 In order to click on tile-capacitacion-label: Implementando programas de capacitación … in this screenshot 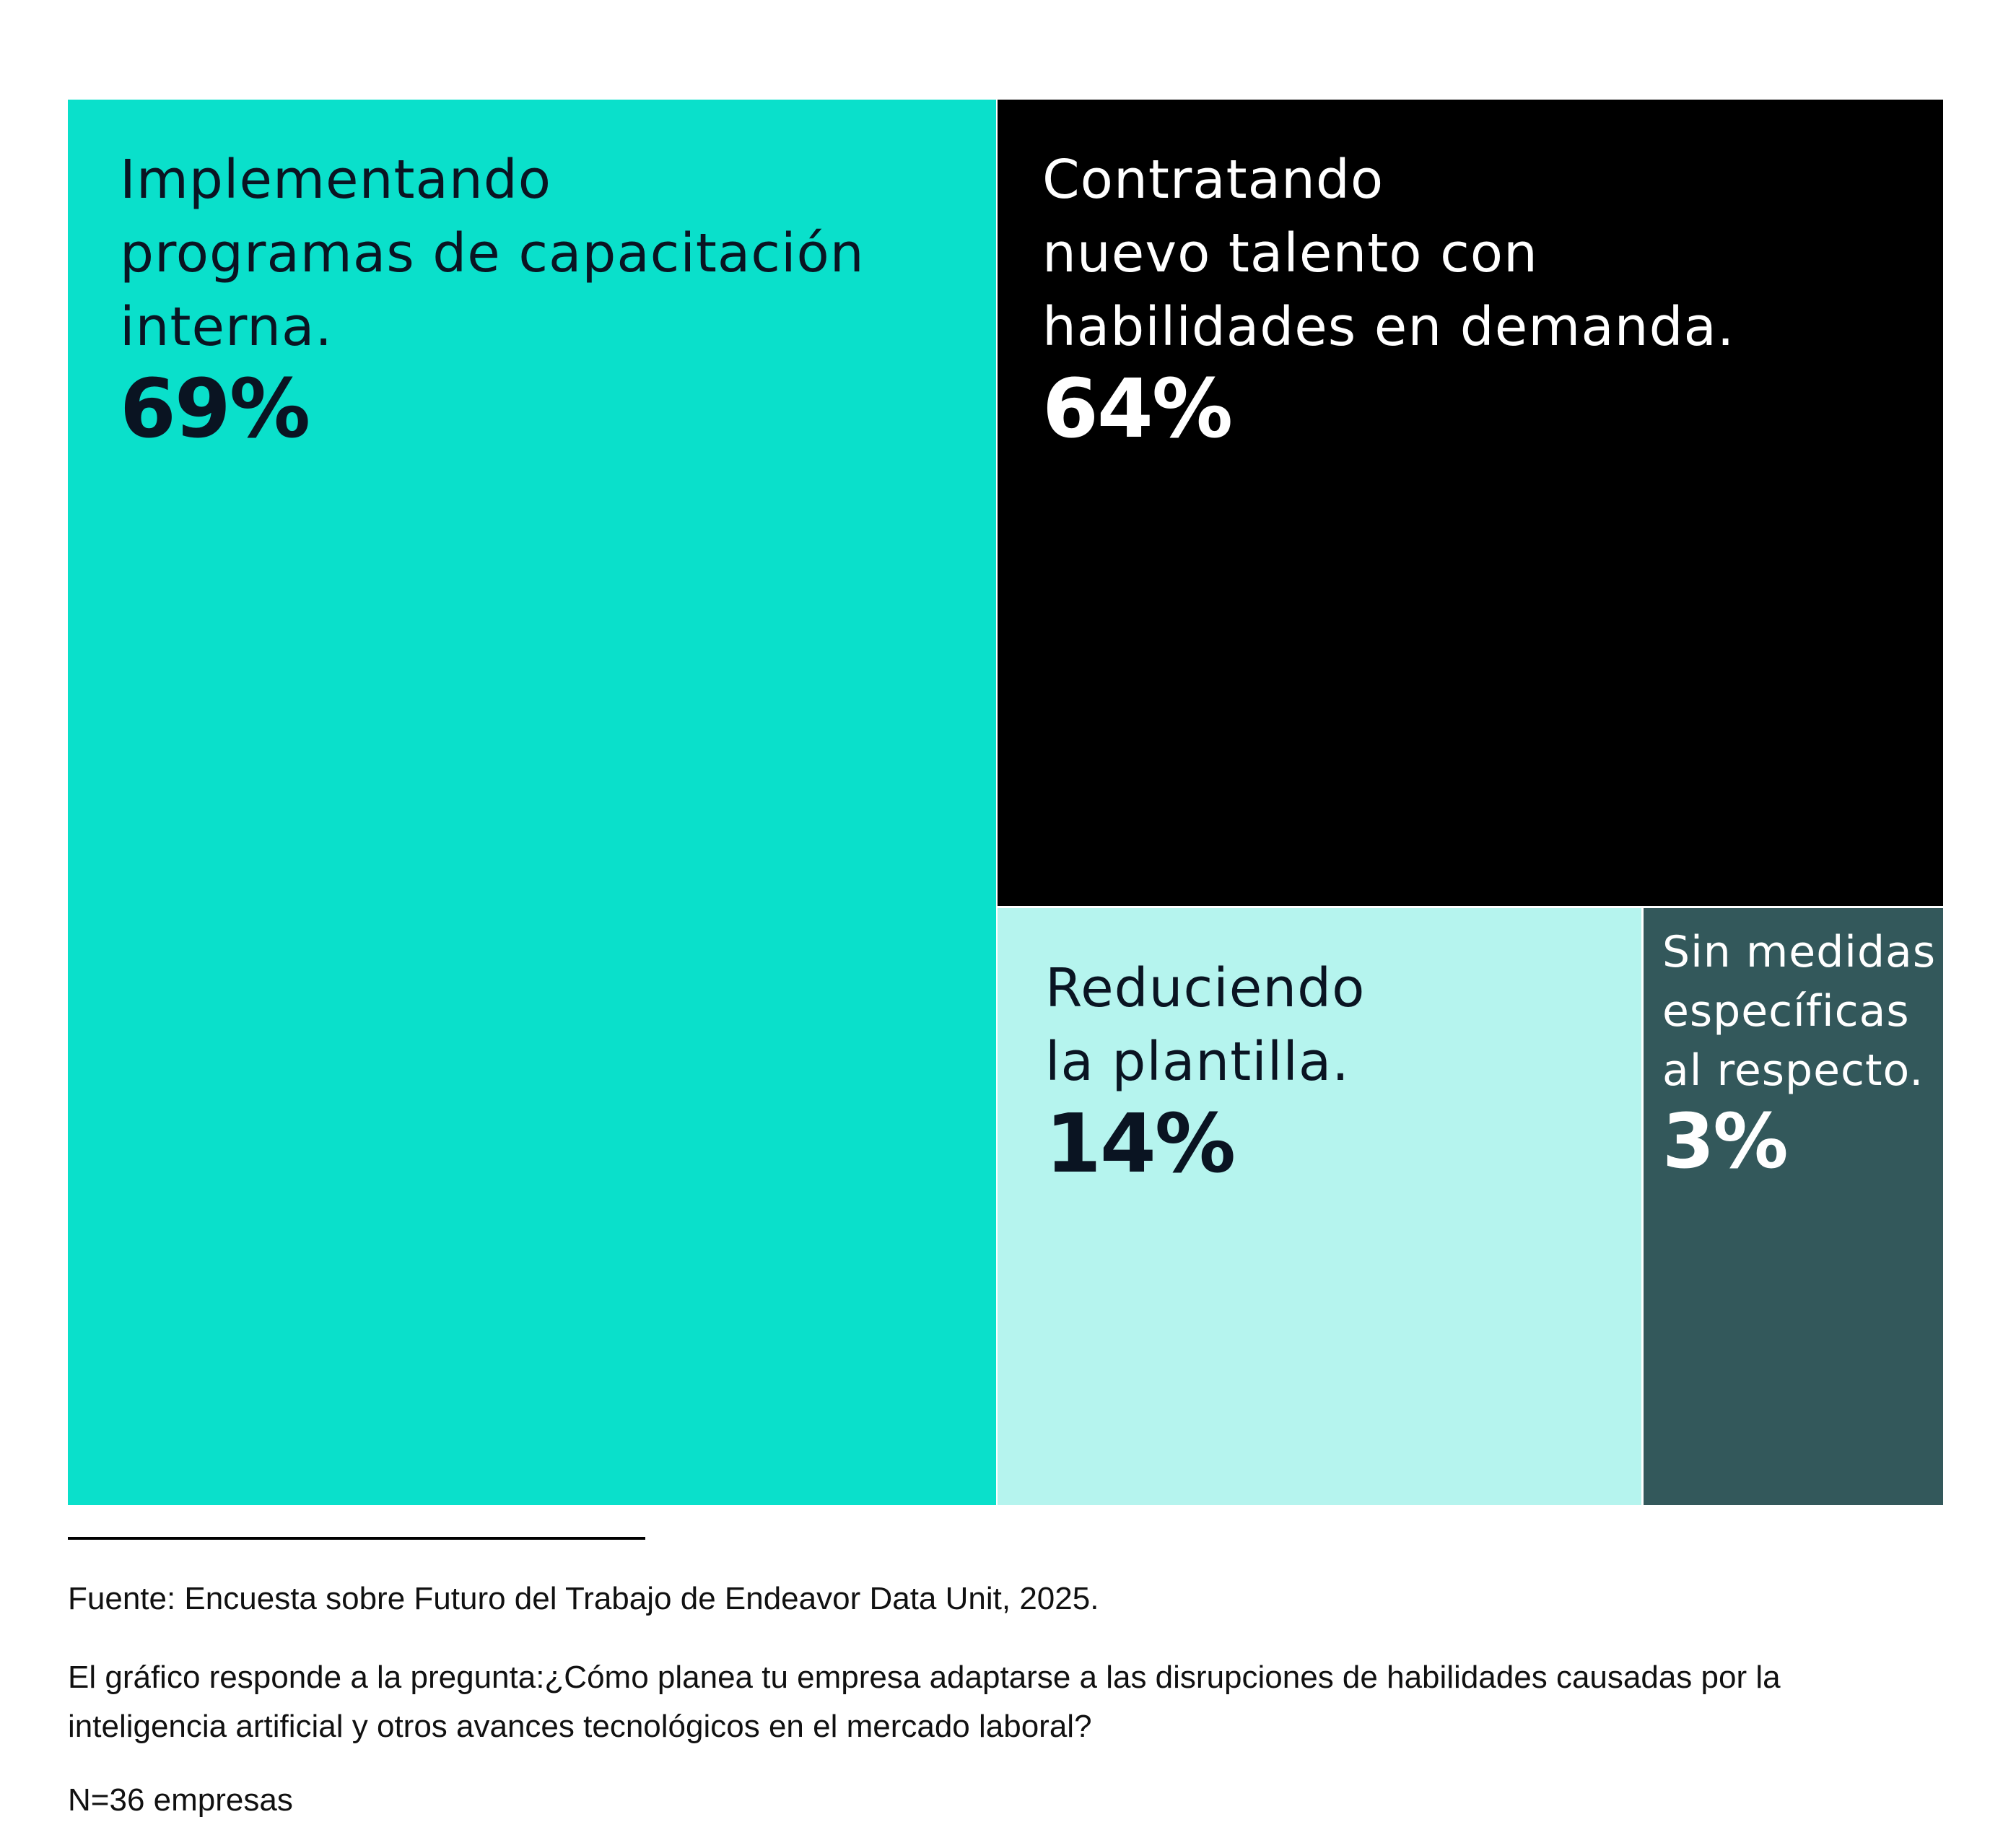, I will do `click(492, 253)`.